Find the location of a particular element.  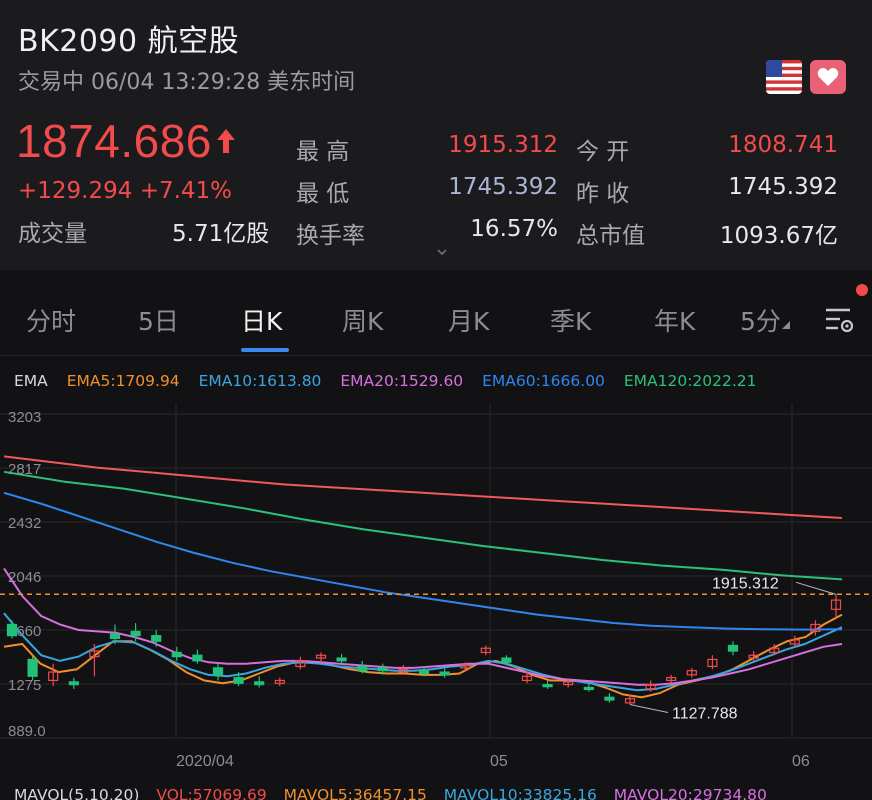

tab-daily-k: 日K is located at coordinates (262, 321).